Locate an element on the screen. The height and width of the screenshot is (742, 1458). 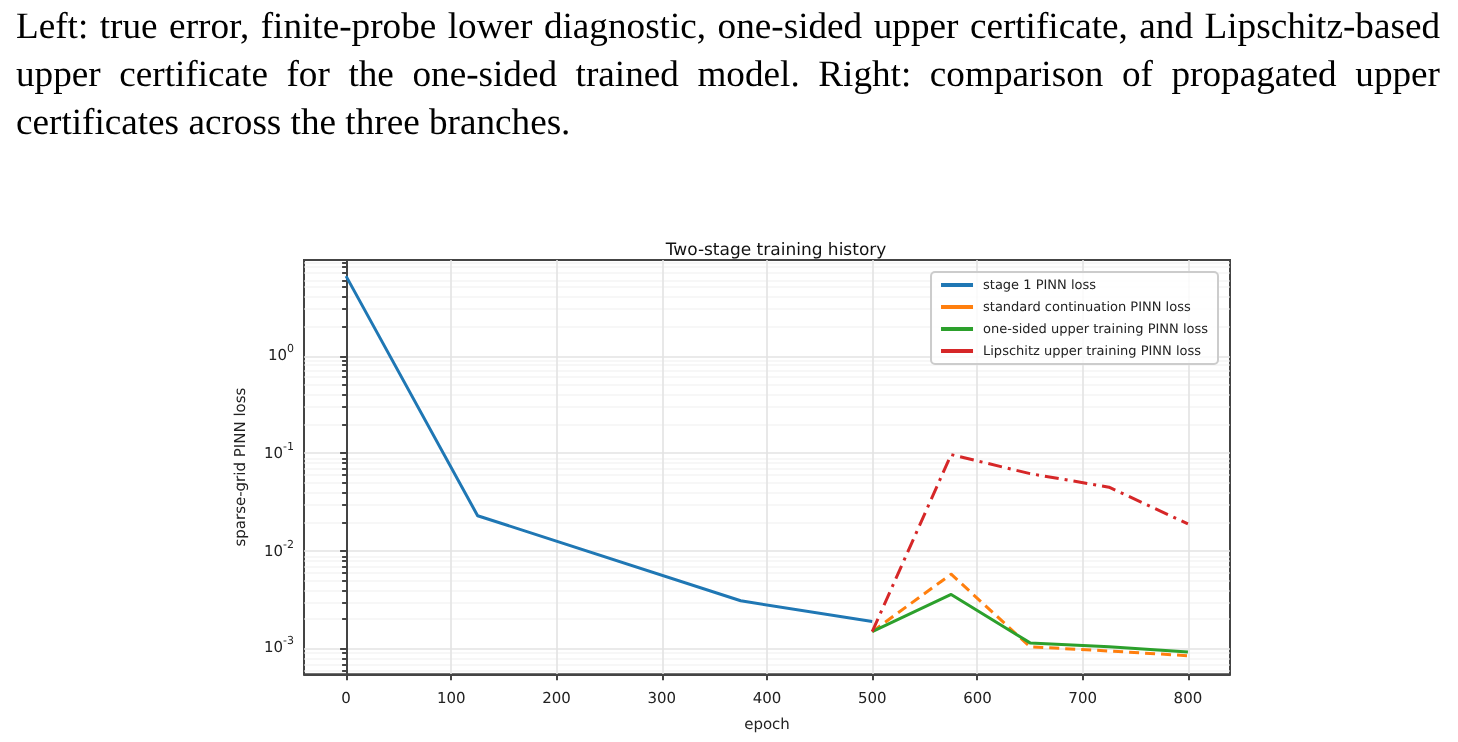
chart-title: Two-stage training history is located at coordinates (775, 251).